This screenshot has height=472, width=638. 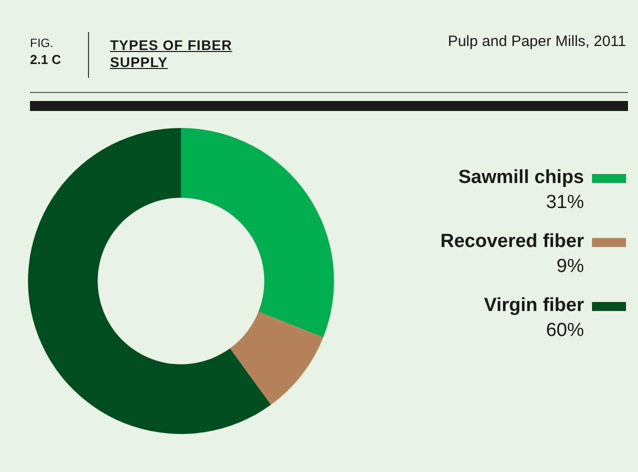 What do you see at coordinates (534, 306) in the screenshot?
I see `legend-label: Virgin fiber` at bounding box center [534, 306].